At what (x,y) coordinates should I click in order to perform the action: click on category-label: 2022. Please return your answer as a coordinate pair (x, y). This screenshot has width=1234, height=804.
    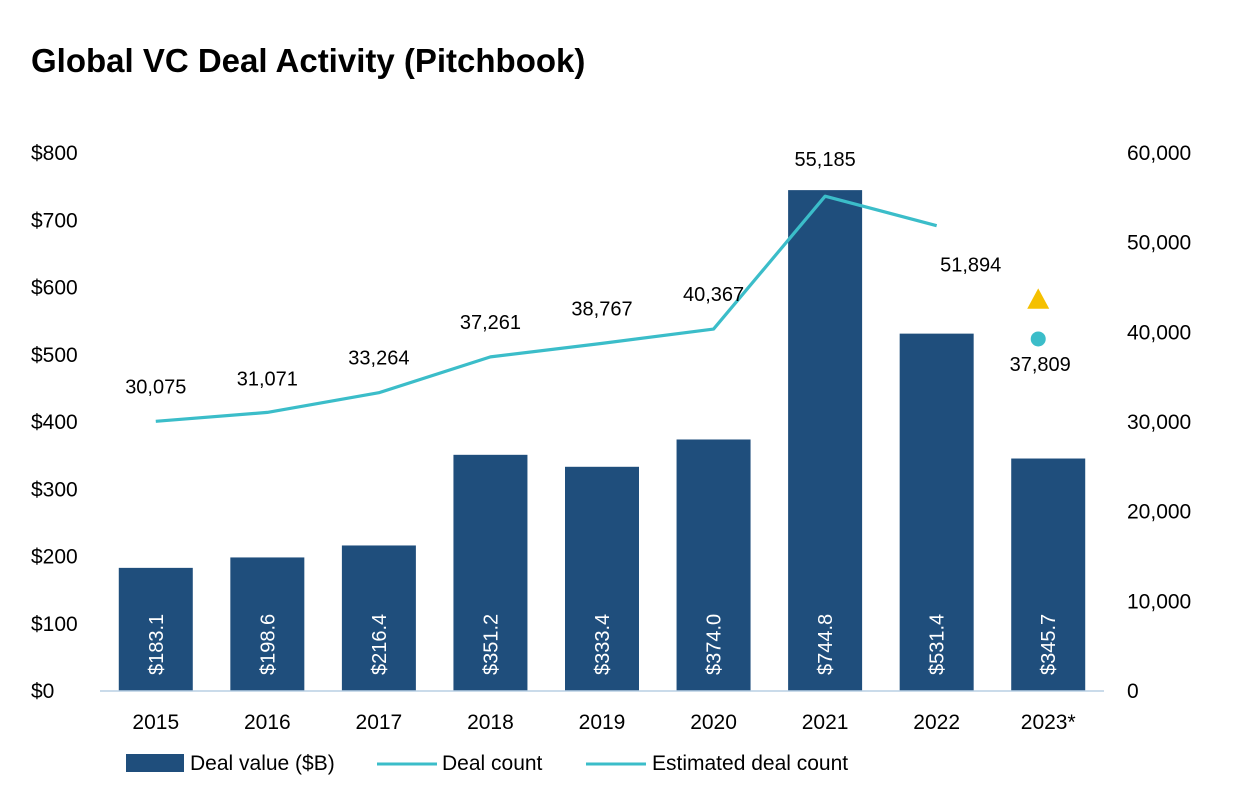
    Looking at the image, I should click on (936, 722).